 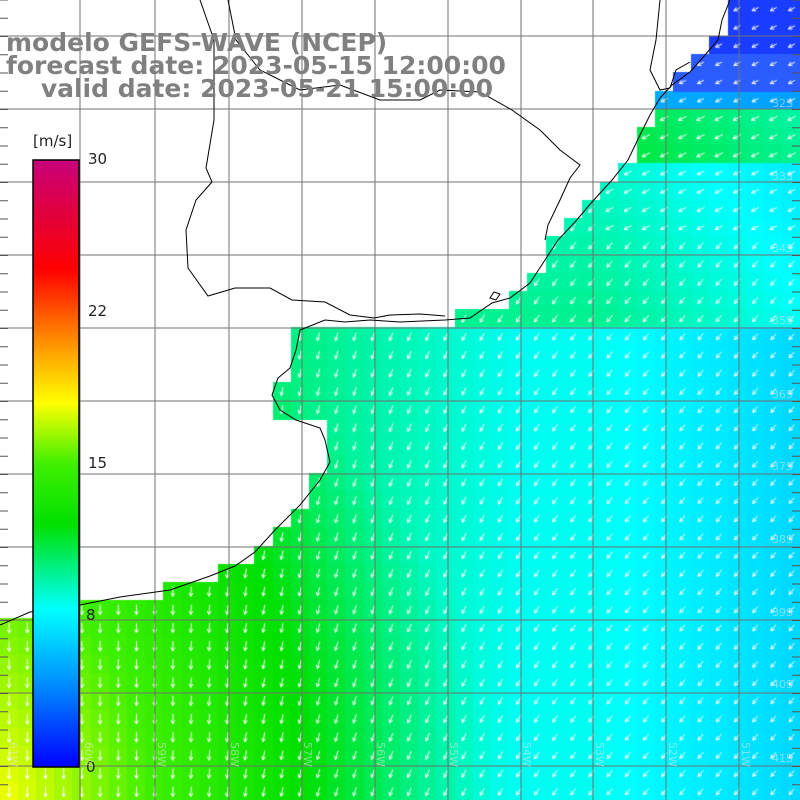 What do you see at coordinates (88, 754) in the screenshot?
I see `longitude-label: 60W` at bounding box center [88, 754].